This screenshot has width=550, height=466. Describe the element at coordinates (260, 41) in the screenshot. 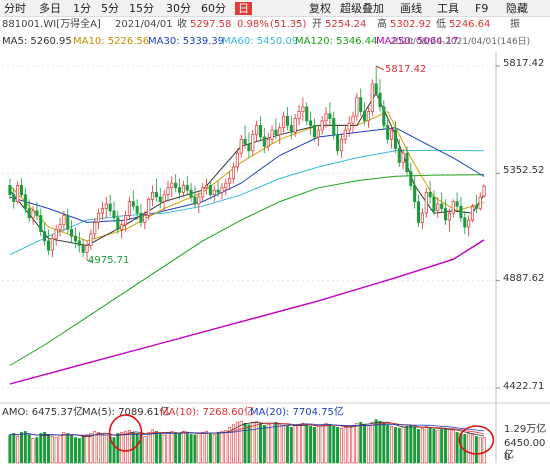

I see `ma60-legend: MA60: 5450.09` at that location.